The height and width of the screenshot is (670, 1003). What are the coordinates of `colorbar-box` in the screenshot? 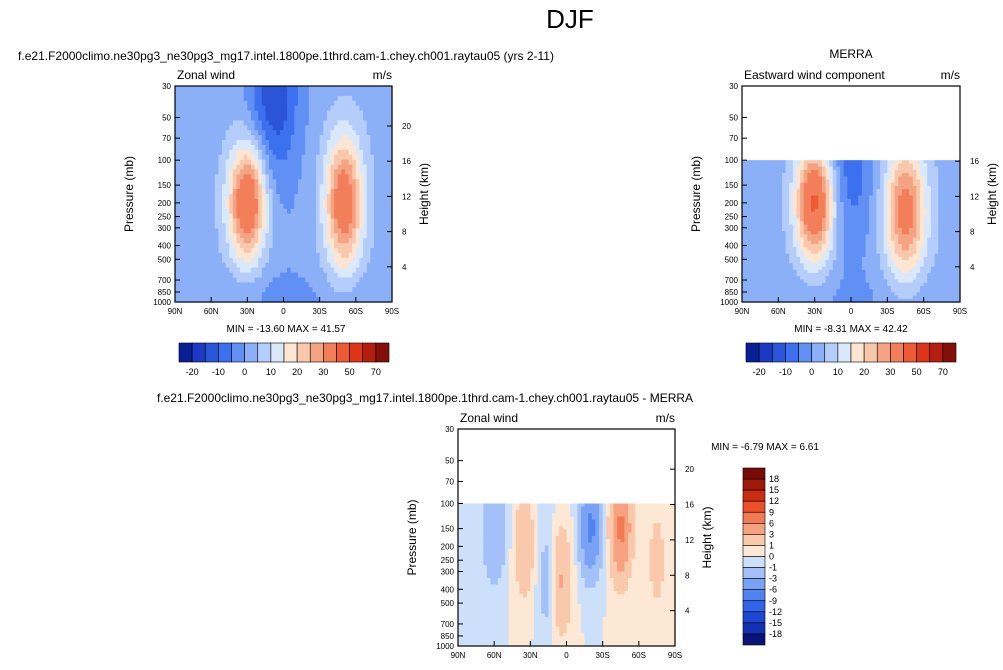 It's located at (369, 352).